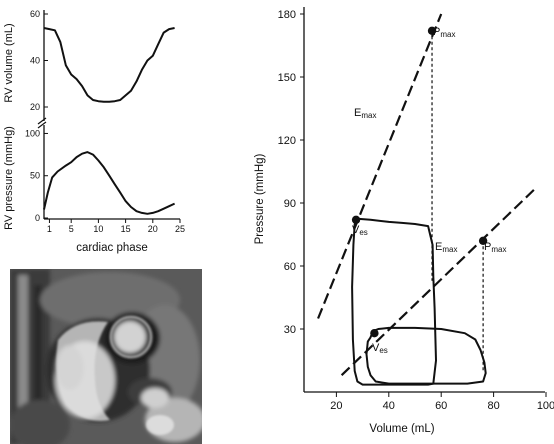  Describe the element at coordinates (493, 406) in the screenshot. I see `pv-x-tick-label: 80` at that location.